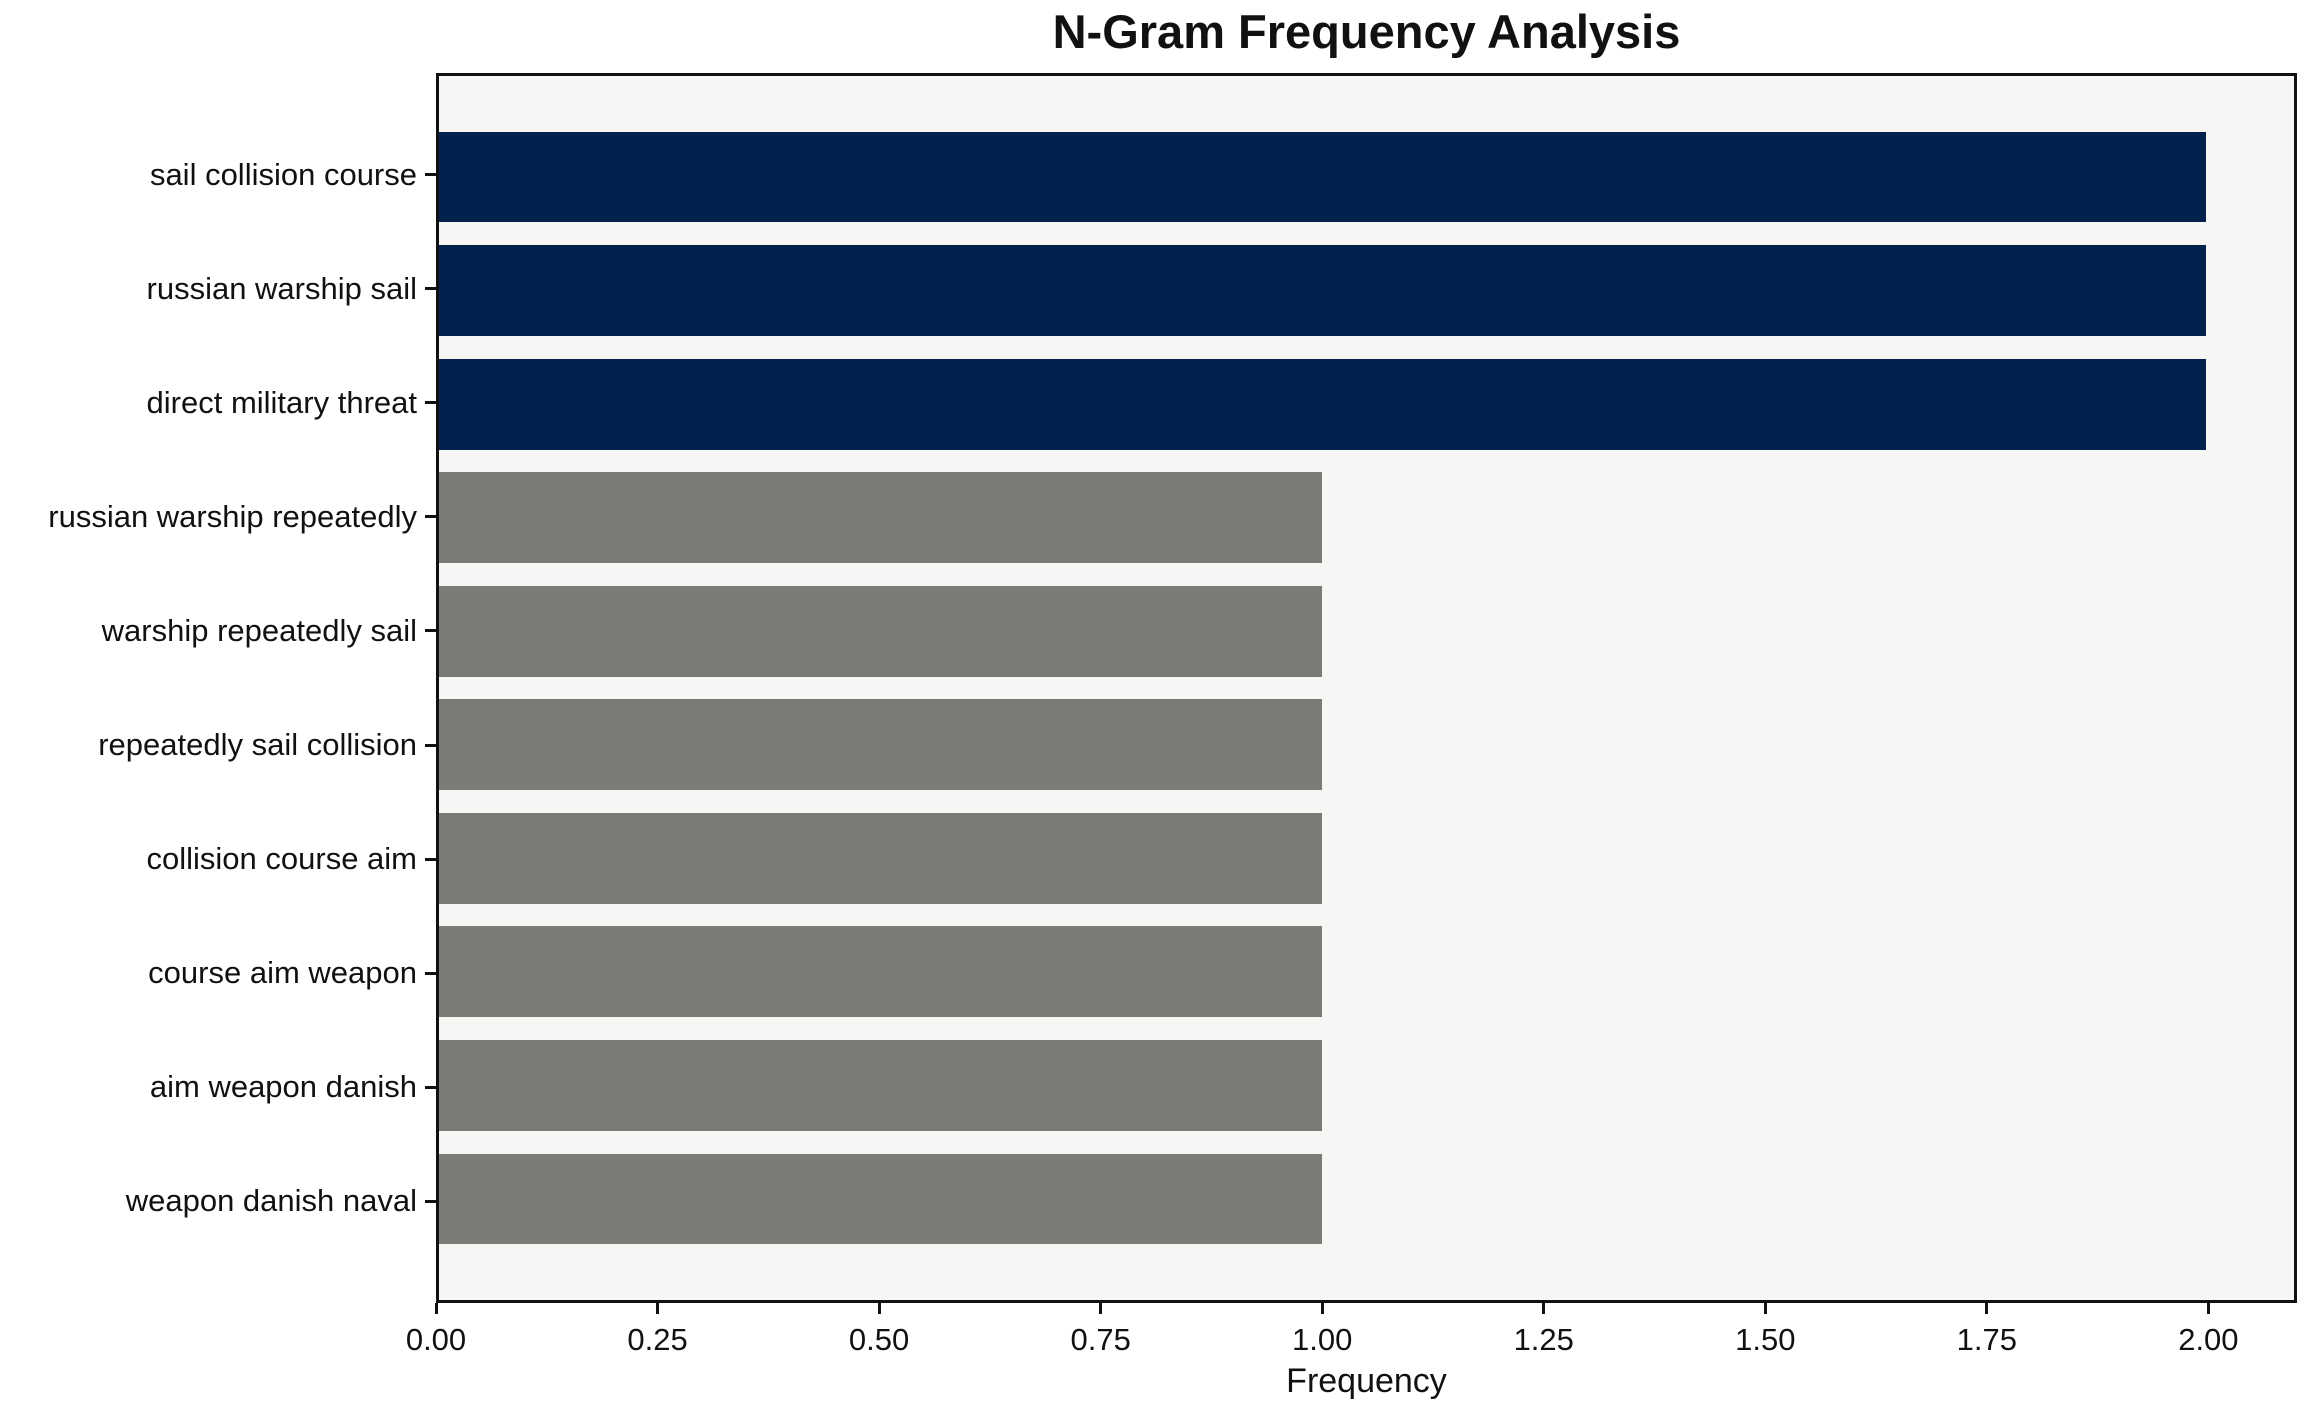 The height and width of the screenshot is (1414, 2316). Describe the element at coordinates (1765, 1339) in the screenshot. I see `x-tick-label: 1.50` at that location.